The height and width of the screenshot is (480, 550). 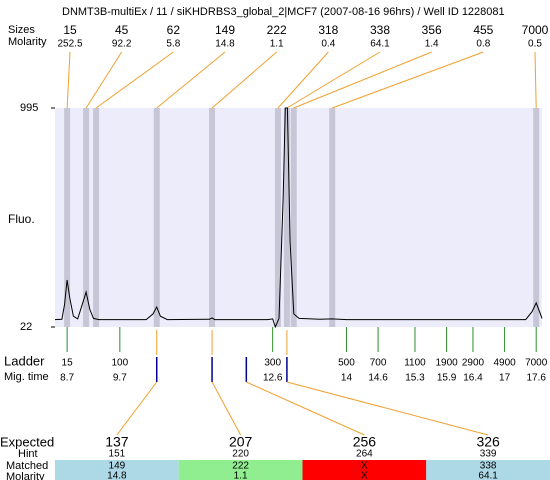 I want to click on matched-molarity: 64.1, so click(x=488, y=475).